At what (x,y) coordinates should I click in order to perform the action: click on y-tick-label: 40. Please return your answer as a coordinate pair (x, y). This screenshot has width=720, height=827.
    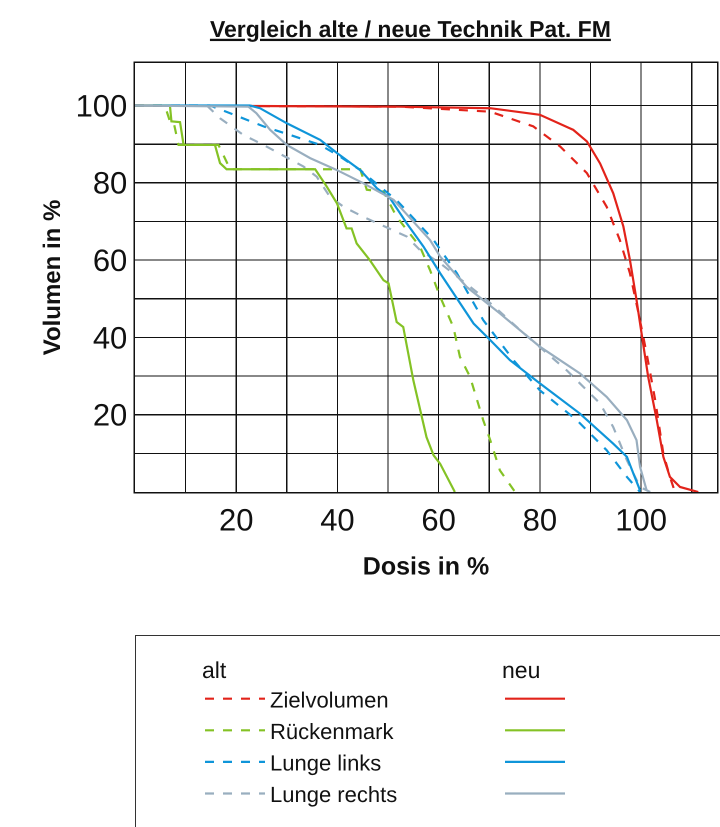
    Looking at the image, I should click on (110, 338).